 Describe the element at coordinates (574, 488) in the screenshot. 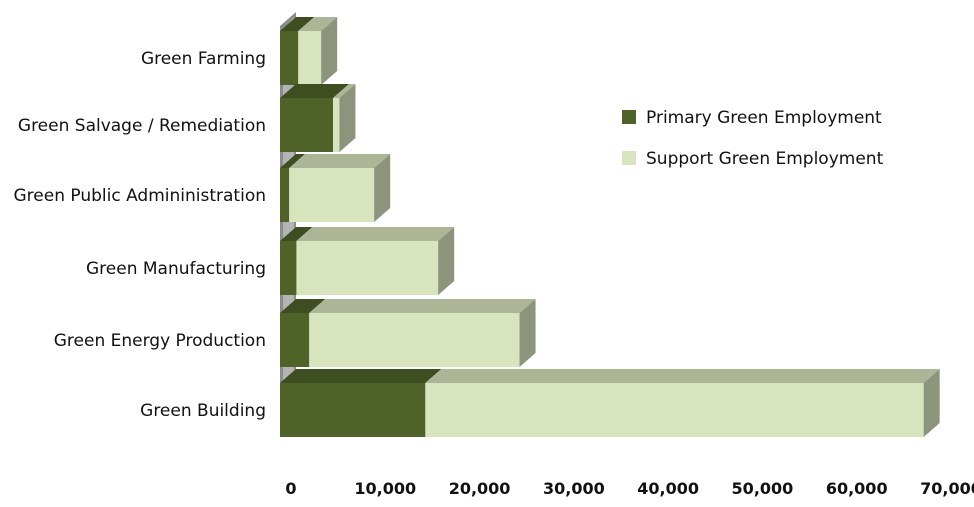

I see `x-tick-label: 30,000` at that location.